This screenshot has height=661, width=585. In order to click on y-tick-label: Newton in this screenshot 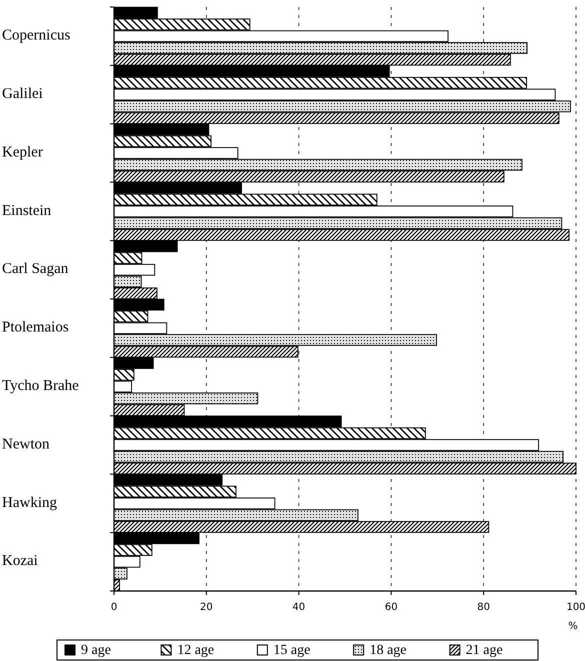, I will do `click(26, 444)`.